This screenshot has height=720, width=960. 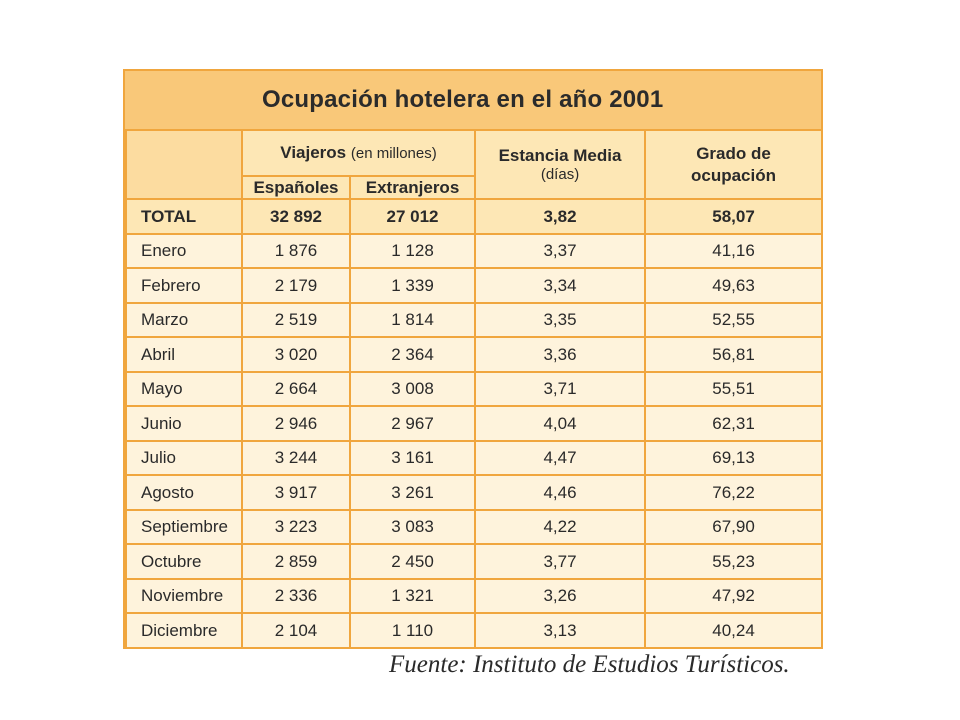 What do you see at coordinates (560, 354) in the screenshot?
I see `estancia-cell: 3,36` at bounding box center [560, 354].